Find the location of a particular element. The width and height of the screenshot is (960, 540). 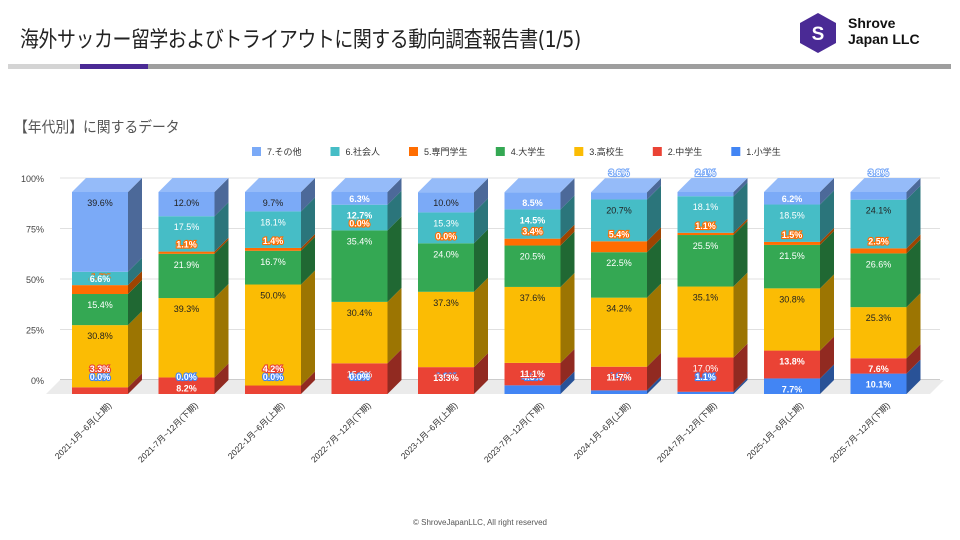

data-label: 4.4% is located at coordinates (100, 278).